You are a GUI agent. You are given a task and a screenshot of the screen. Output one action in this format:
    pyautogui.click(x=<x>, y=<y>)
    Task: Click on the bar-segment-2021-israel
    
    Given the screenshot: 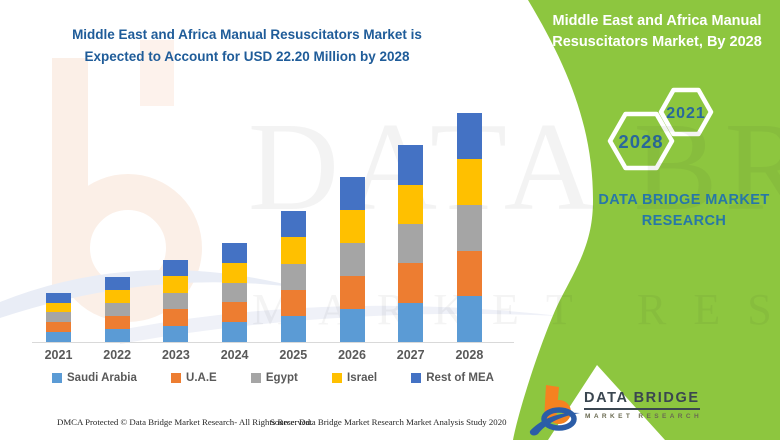 What is the action you would take?
    pyautogui.click(x=58, y=307)
    